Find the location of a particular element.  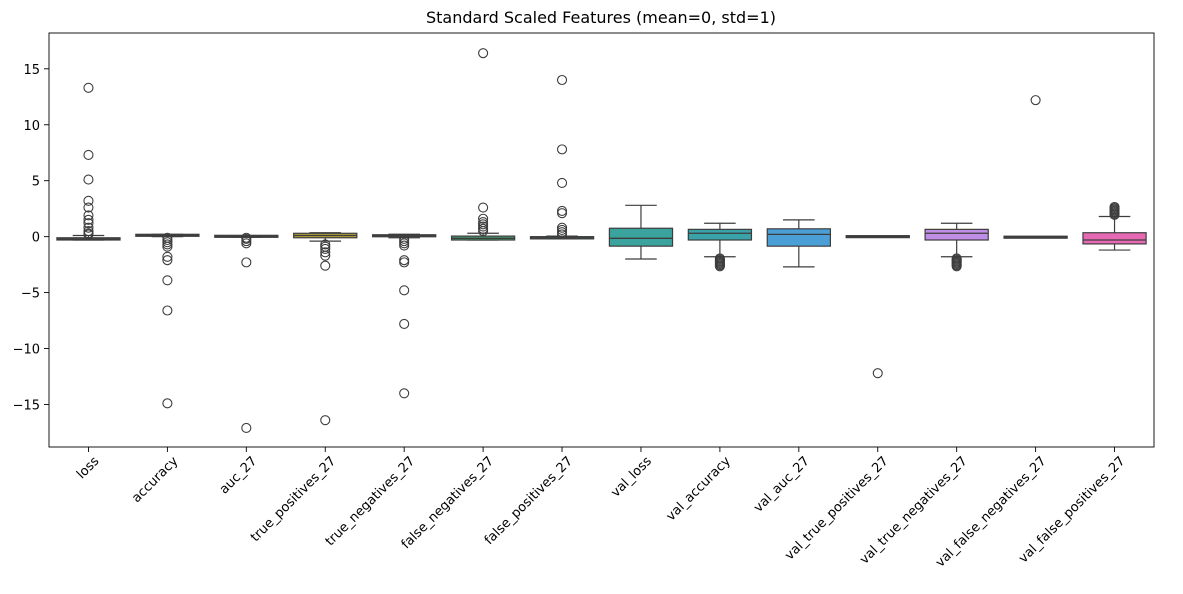

y-tick-label: −15 is located at coordinates (26, 405).